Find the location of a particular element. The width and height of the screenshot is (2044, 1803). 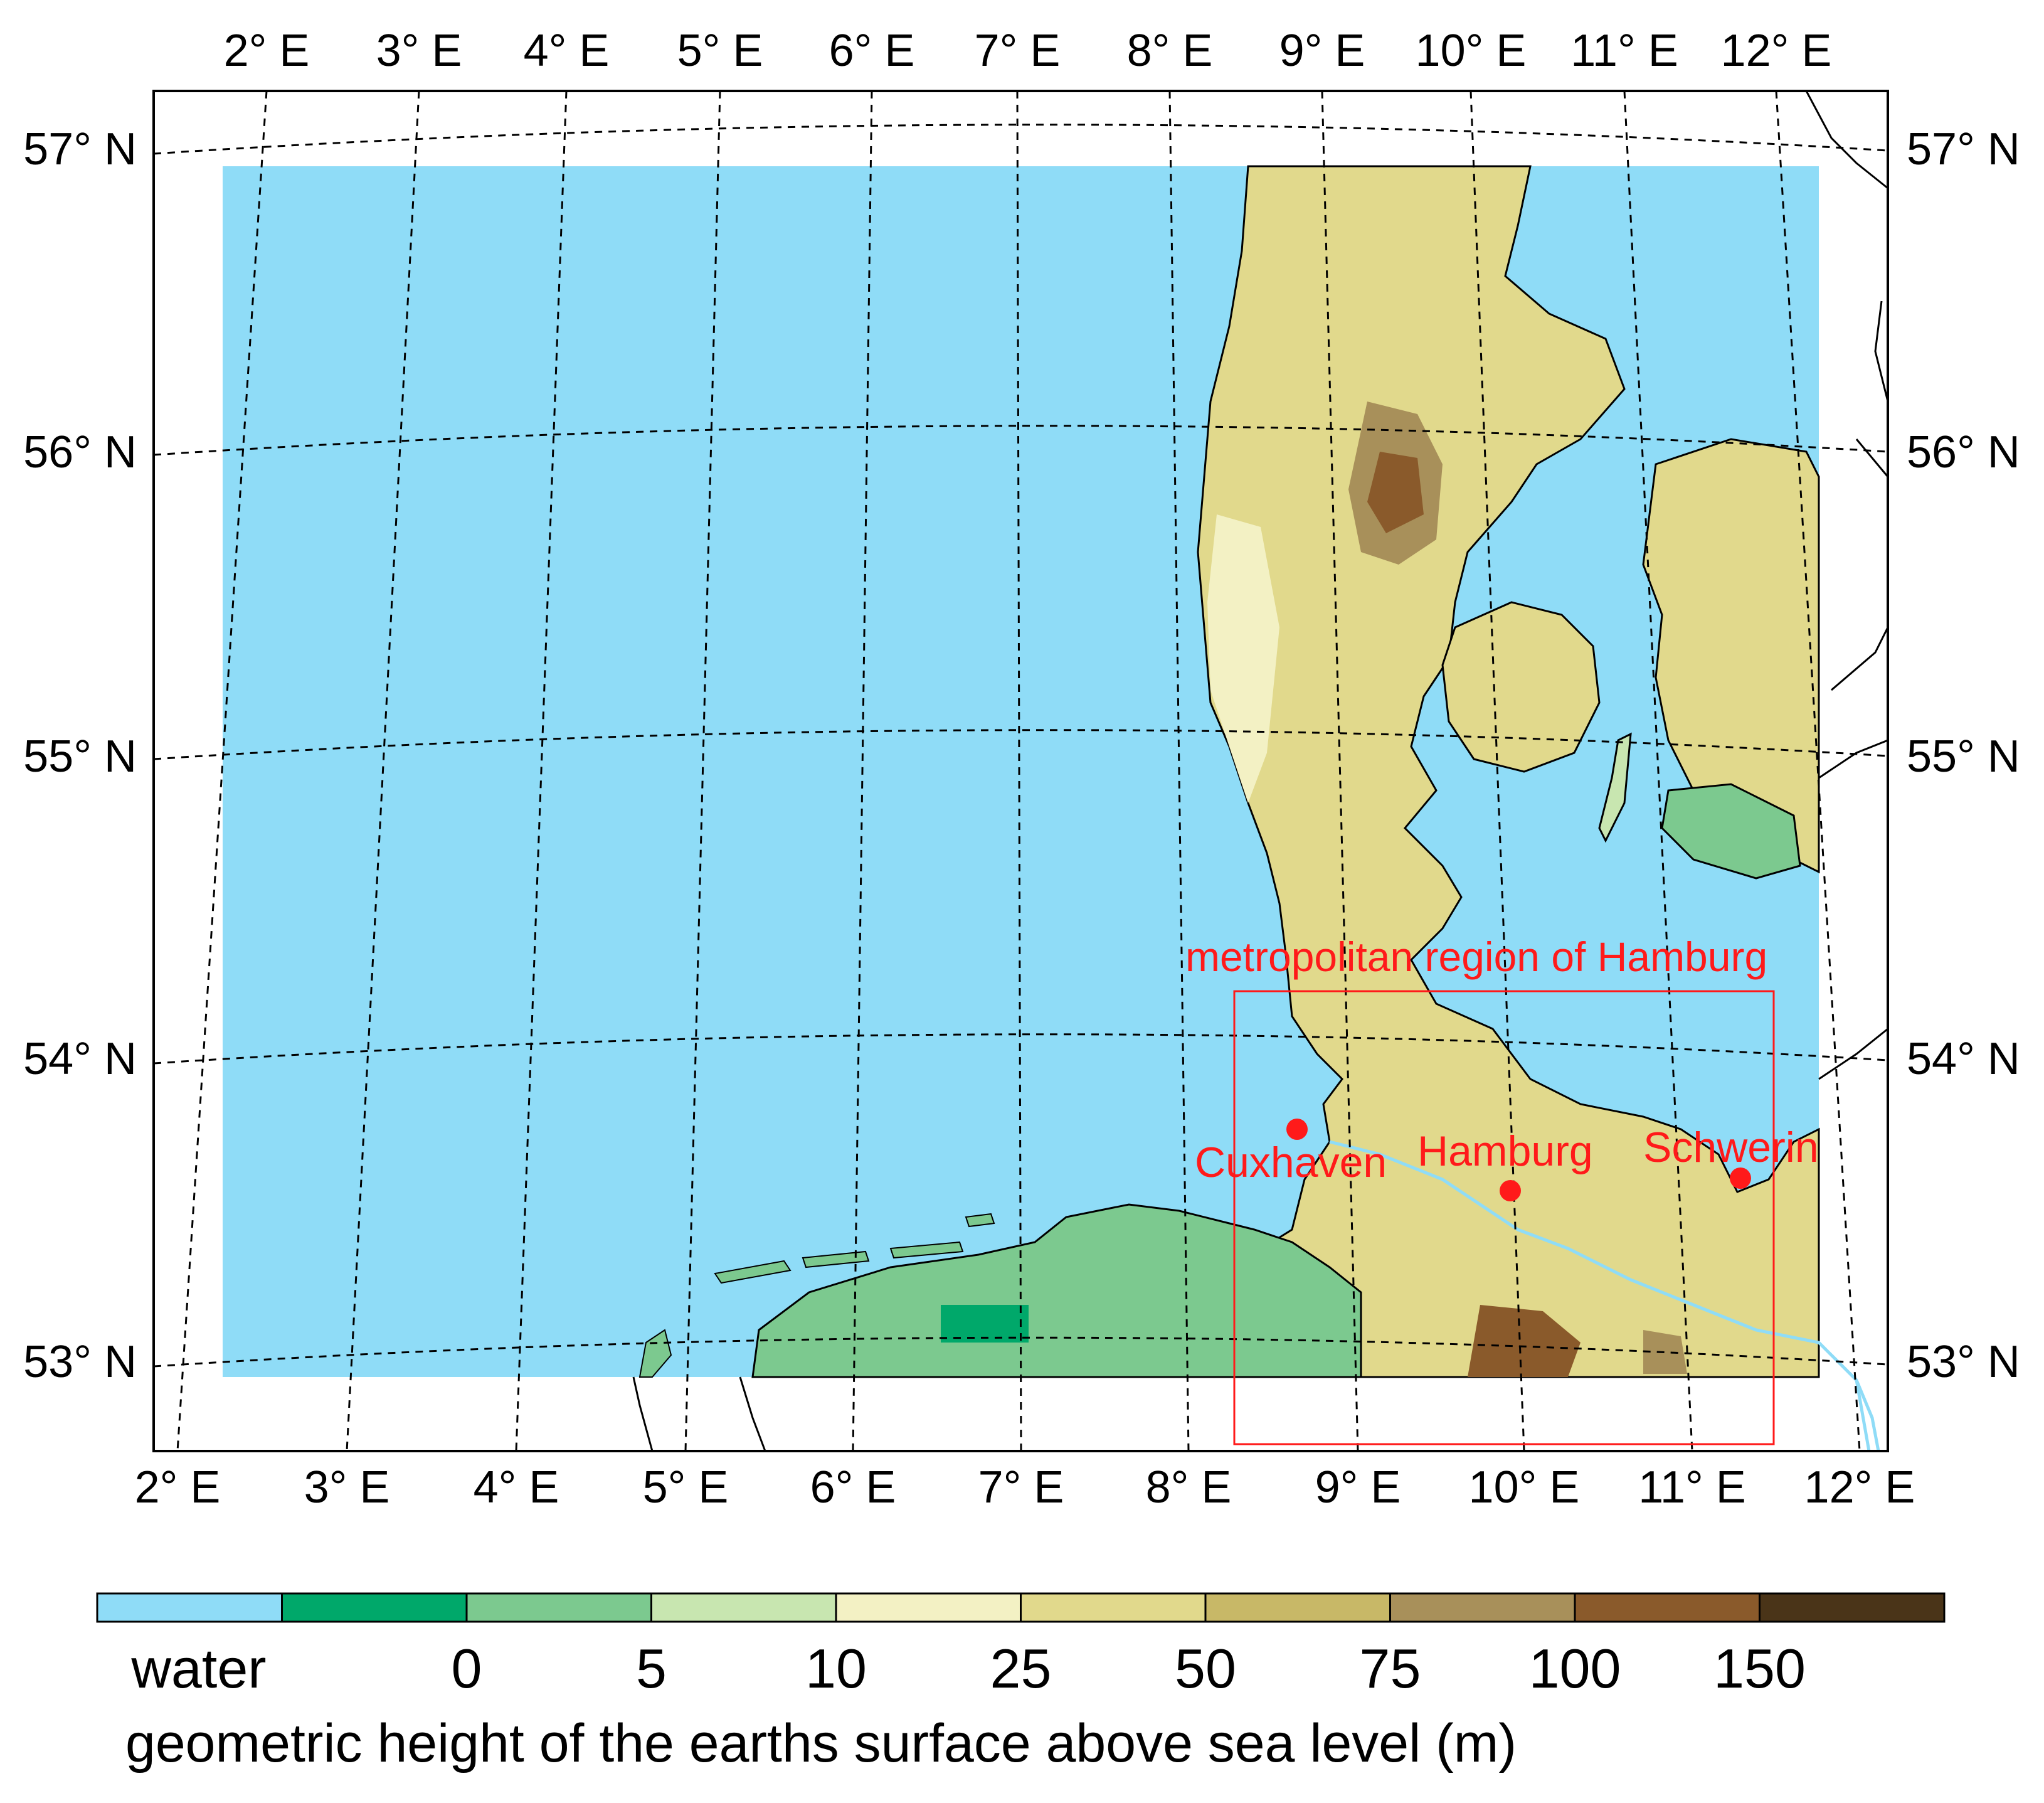

bottom-lon-label: 6° E is located at coordinates (853, 1487).